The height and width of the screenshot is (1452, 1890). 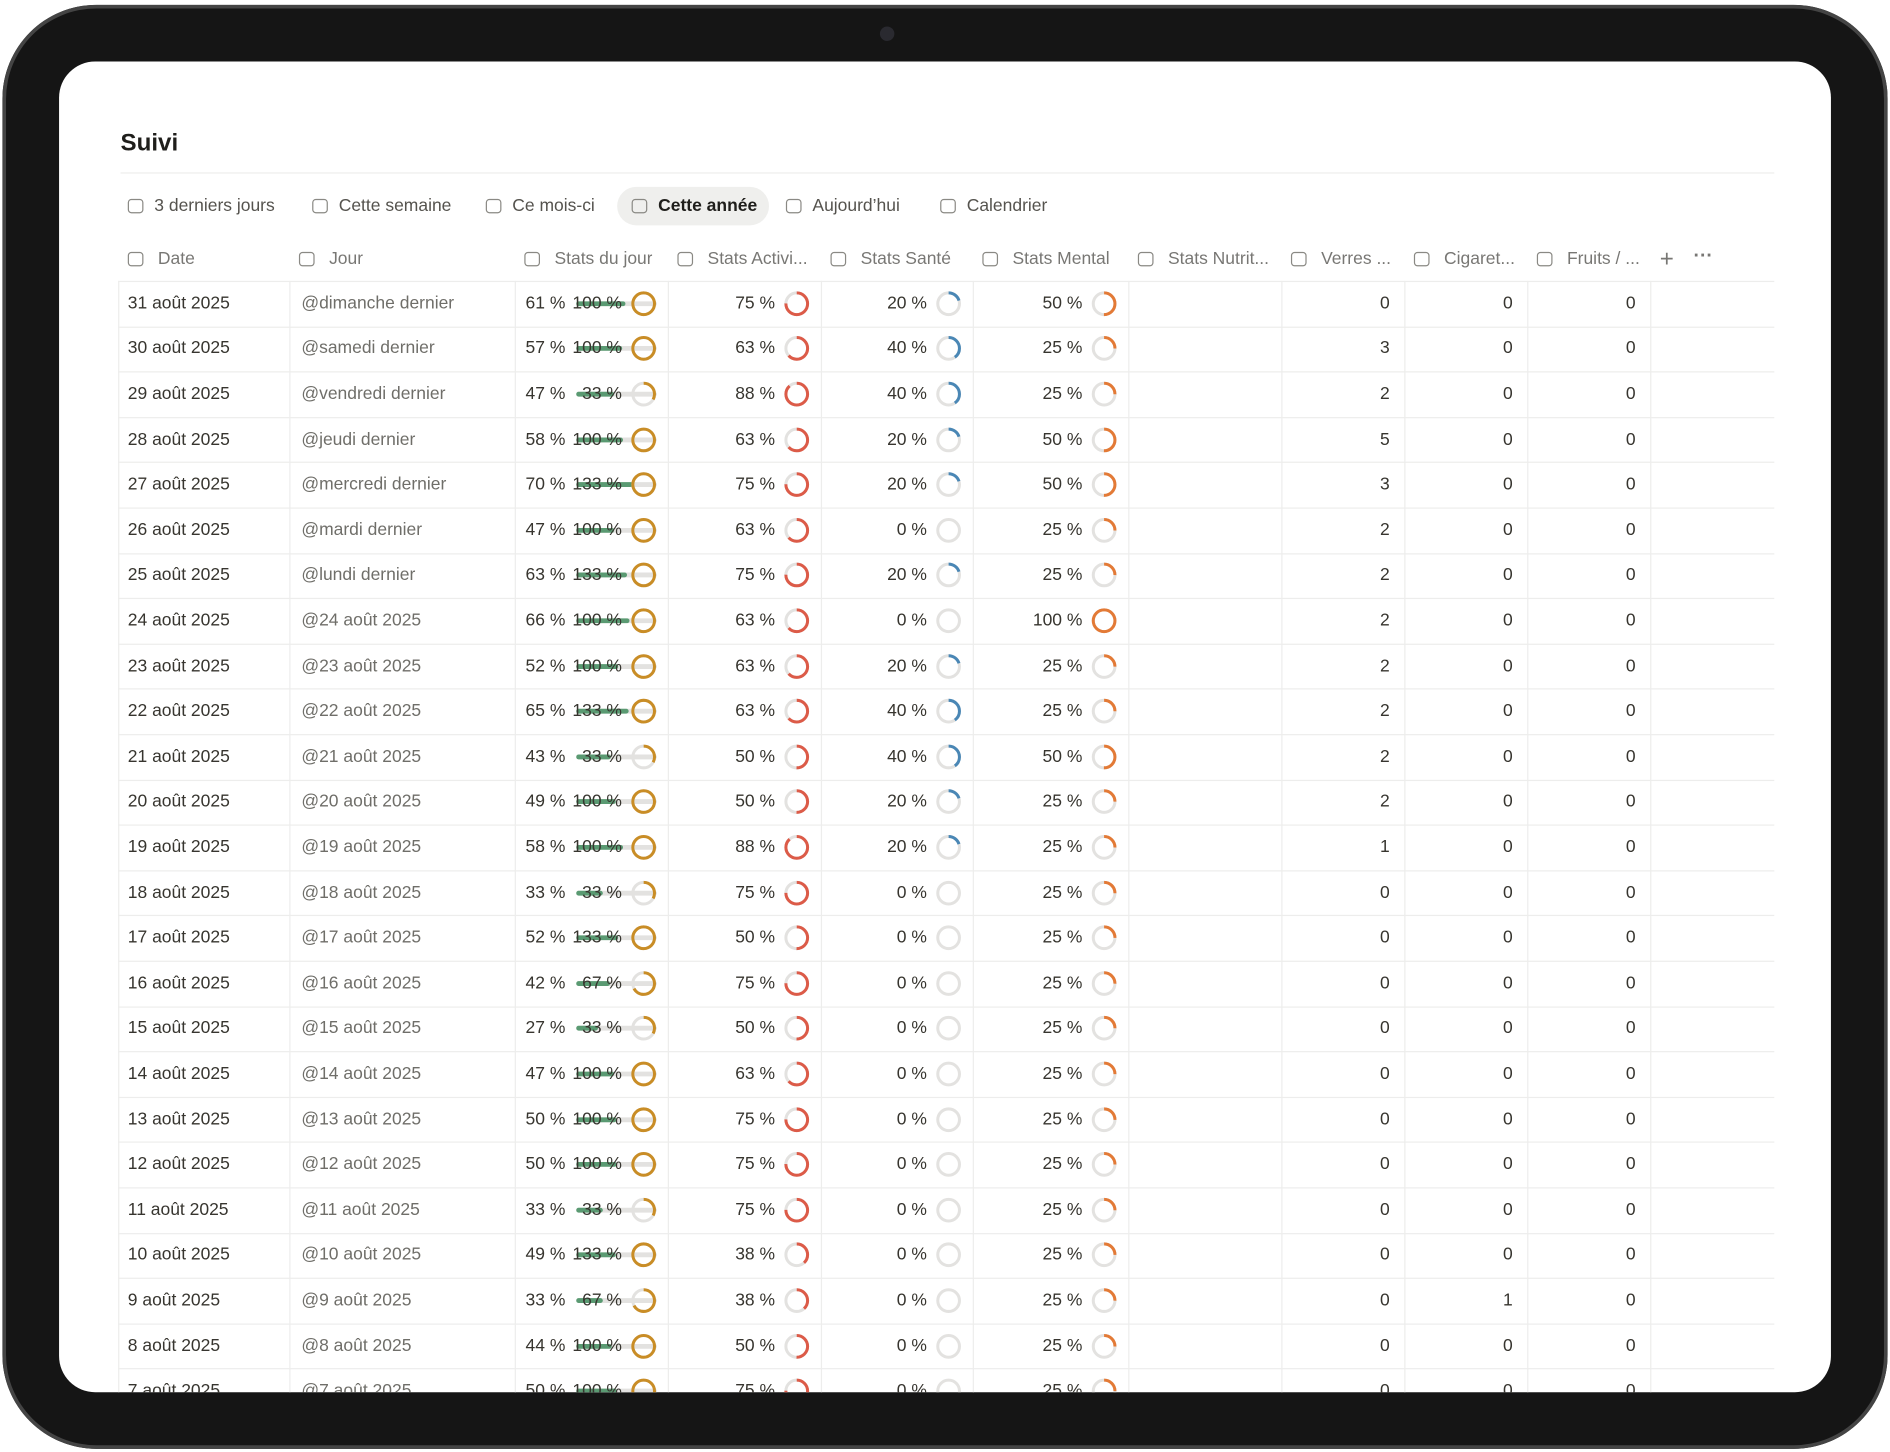 I want to click on tab: Cette semaine, so click(x=395, y=206).